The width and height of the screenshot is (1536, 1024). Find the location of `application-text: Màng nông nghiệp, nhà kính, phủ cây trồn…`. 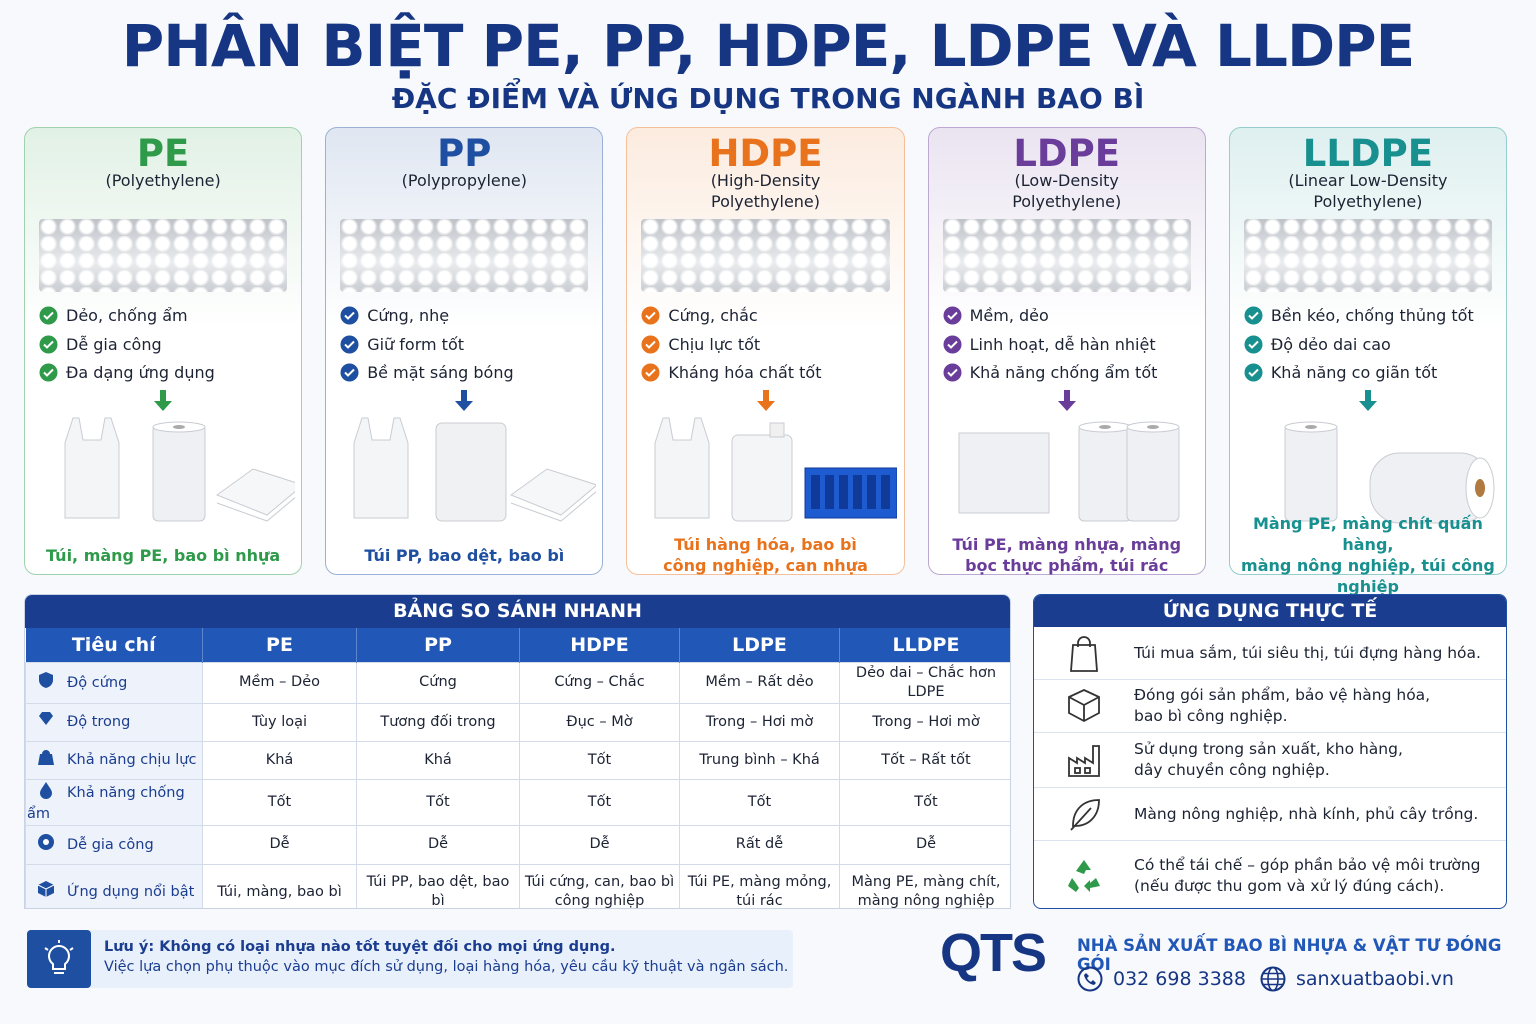

application-text: Màng nông nghiệp, nhà kính, phủ cây trồn… is located at coordinates (1306, 813).